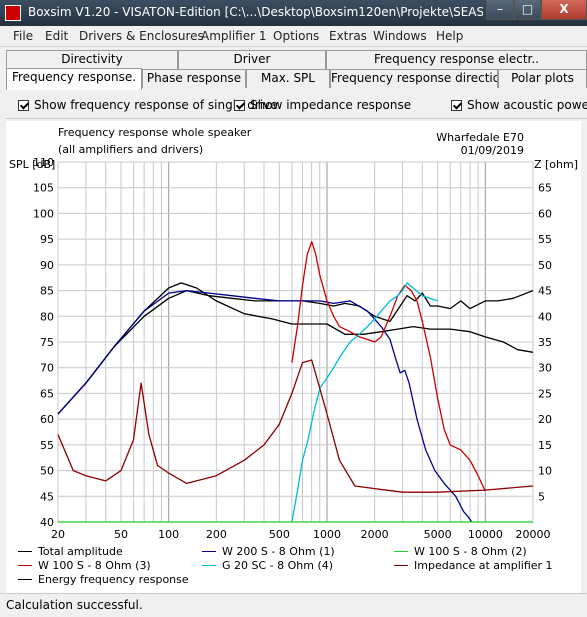 This screenshot has width=587, height=617. Describe the element at coordinates (80, 551) in the screenshot. I see `legend-label: Total amplitude` at that location.